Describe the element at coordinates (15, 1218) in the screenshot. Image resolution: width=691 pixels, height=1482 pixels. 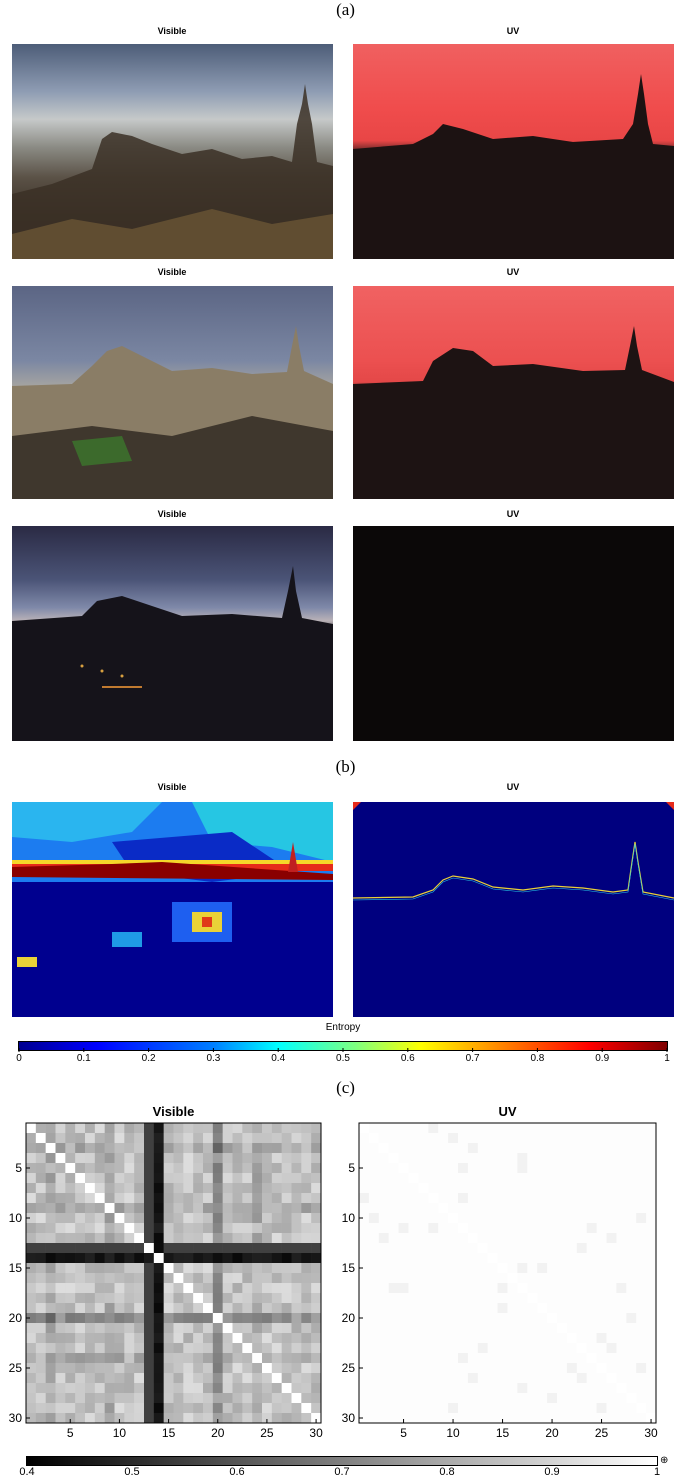
I see `visible-ytick-label: 10` at that location.